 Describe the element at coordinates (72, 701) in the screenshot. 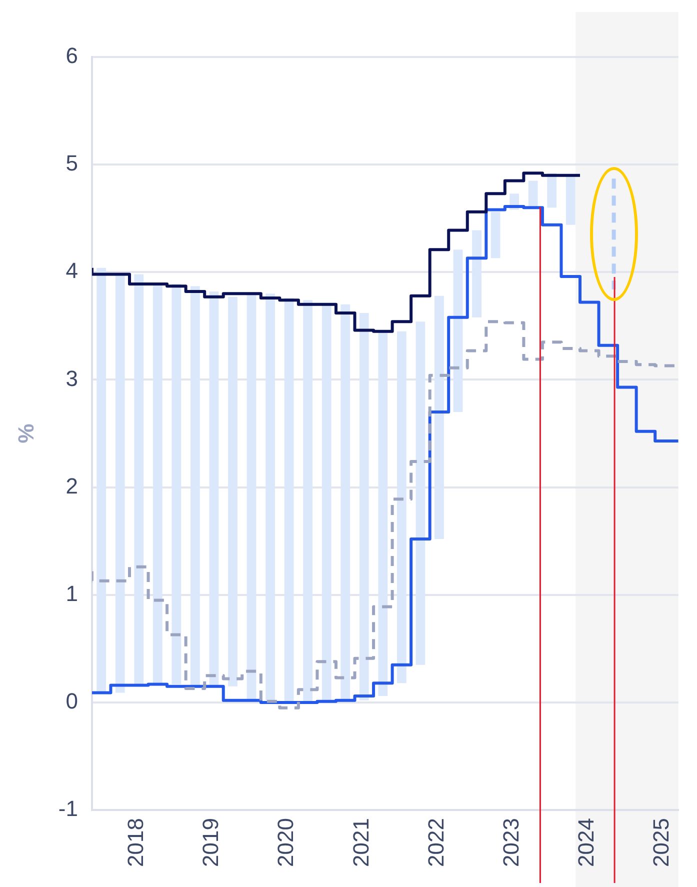

I see `y-tick-label: 0` at that location.